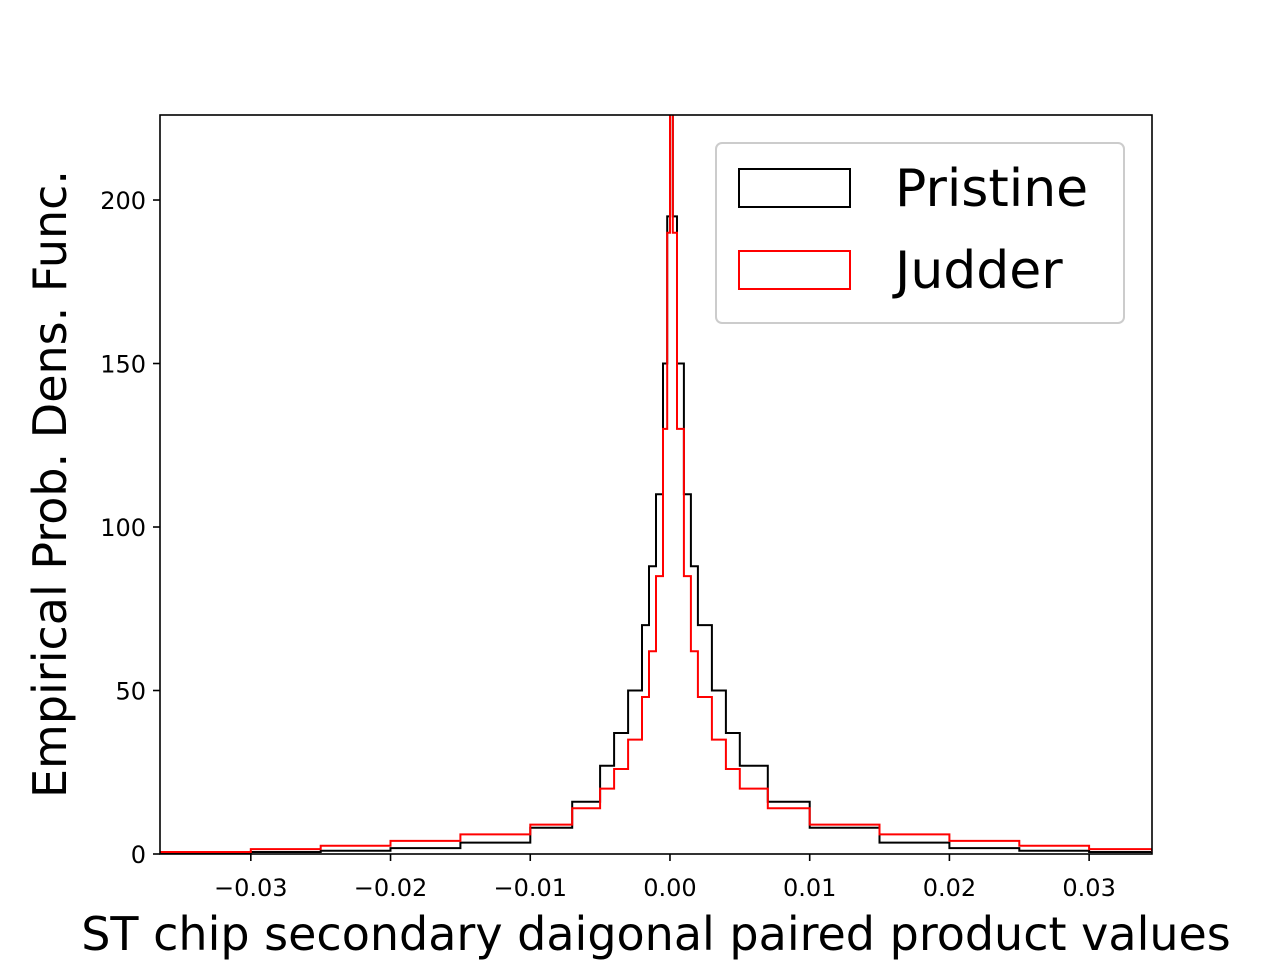 The image size is (1280, 960). I want to click on x-tick-label: 0.02, so click(949, 888).